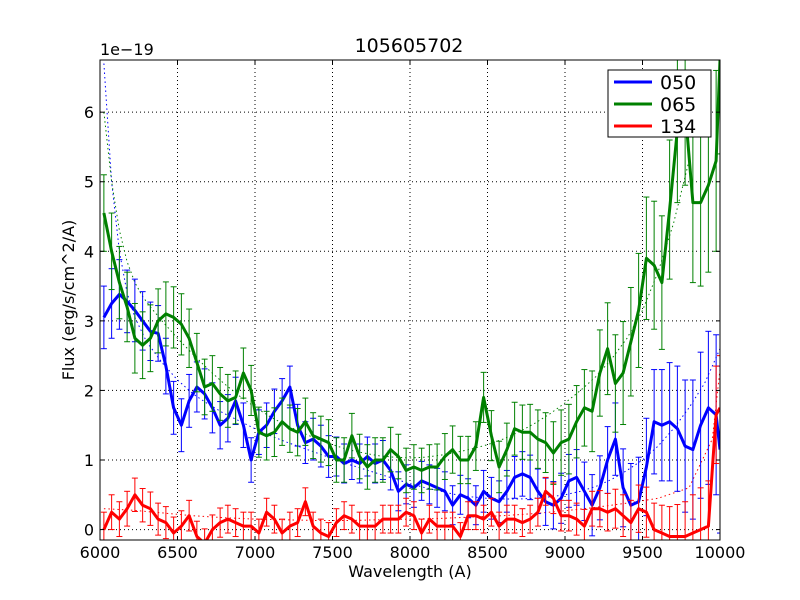 This screenshot has height=600, width=800. What do you see at coordinates (332, 552) in the screenshot?
I see `x-tick-label: 7500` at bounding box center [332, 552].